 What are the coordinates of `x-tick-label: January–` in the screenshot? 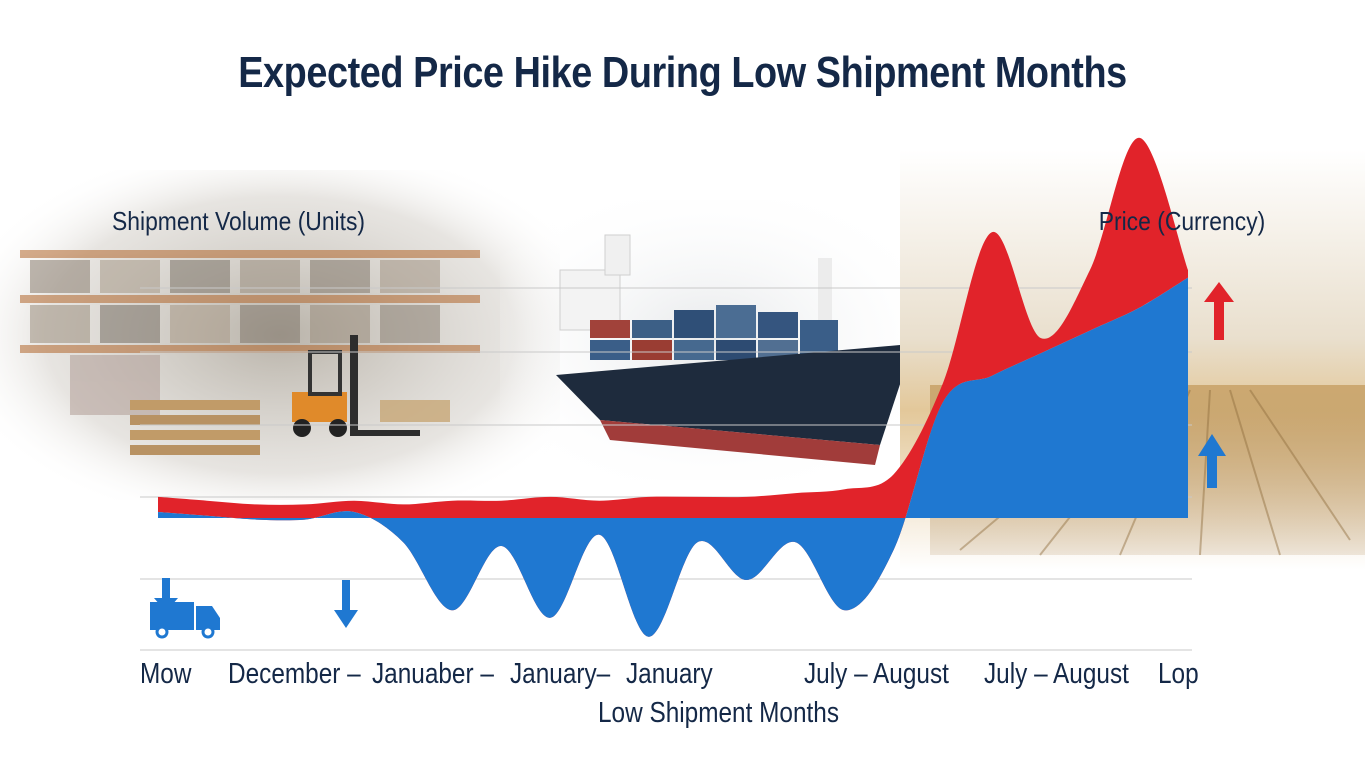 It's located at (560, 674).